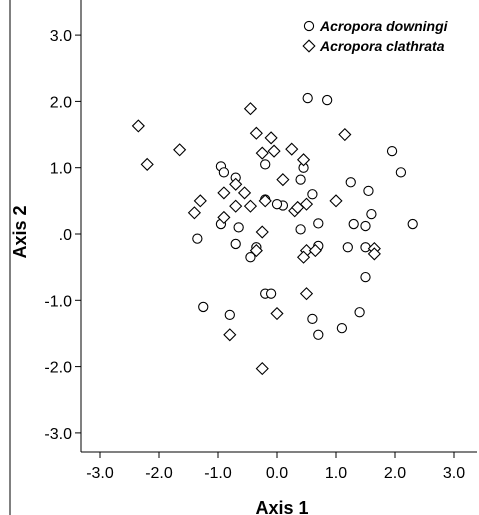  What do you see at coordinates (309, 46) in the screenshot?
I see `legend-marker-diamond` at bounding box center [309, 46].